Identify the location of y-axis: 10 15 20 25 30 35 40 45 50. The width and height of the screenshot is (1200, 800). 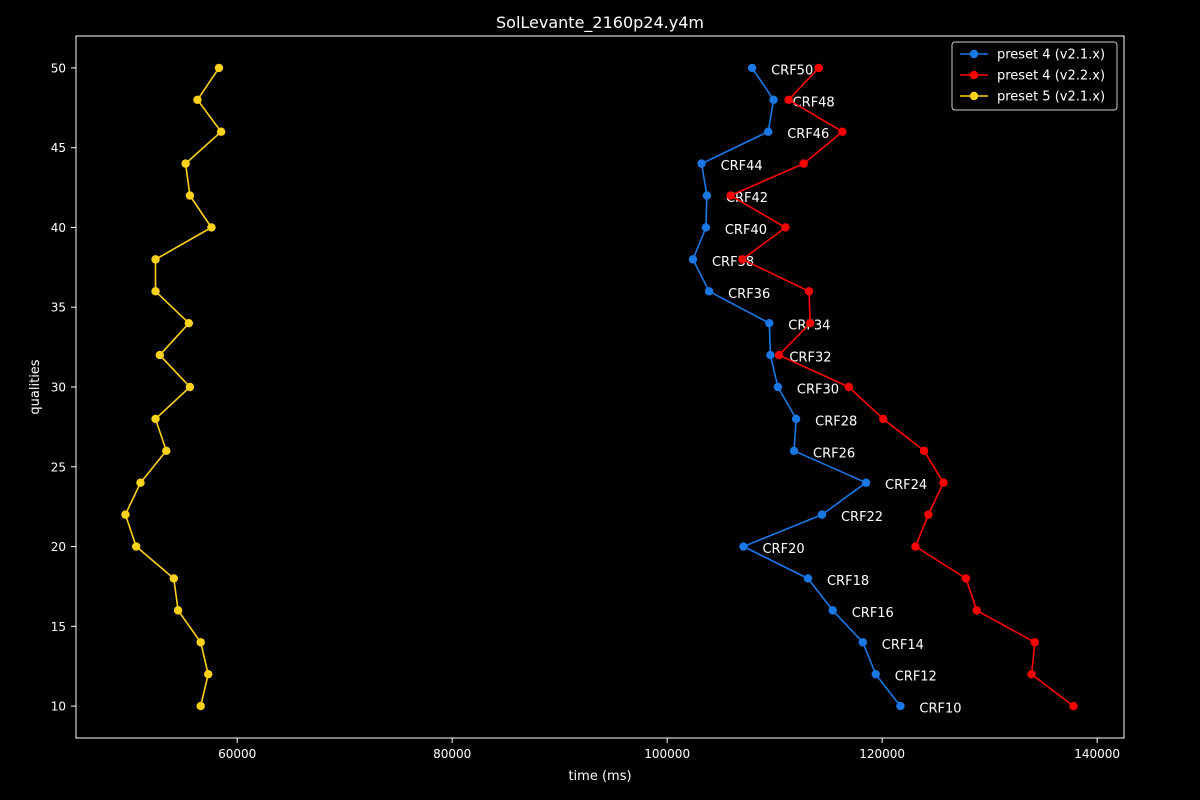
(63, 387).